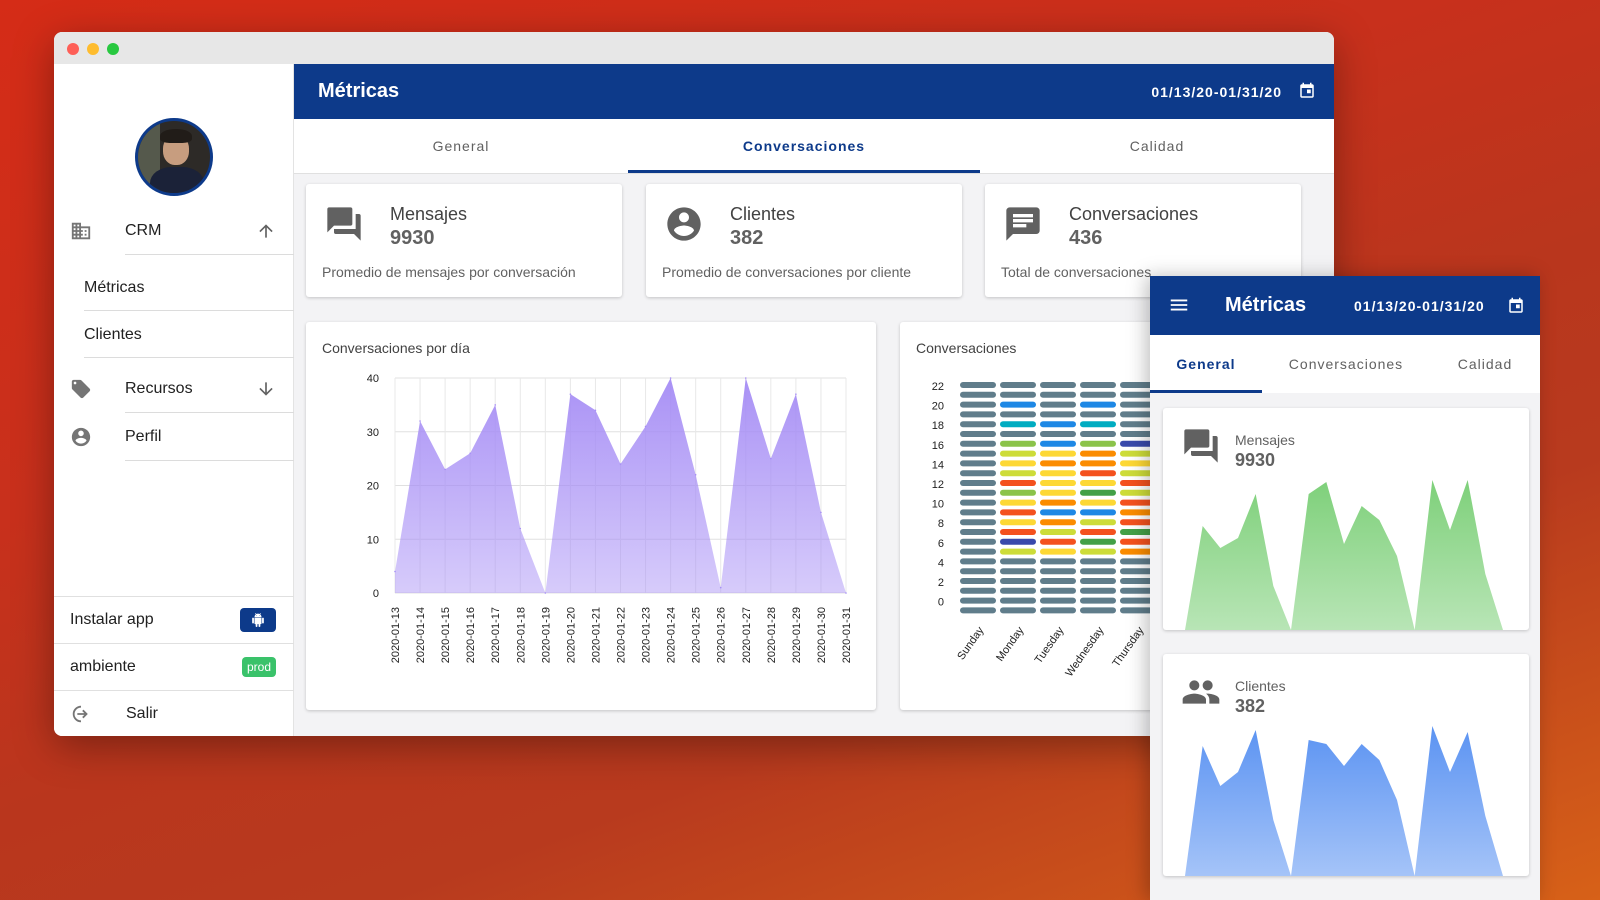  Describe the element at coordinates (258, 667) in the screenshot. I see `environment-badge: prod` at that location.